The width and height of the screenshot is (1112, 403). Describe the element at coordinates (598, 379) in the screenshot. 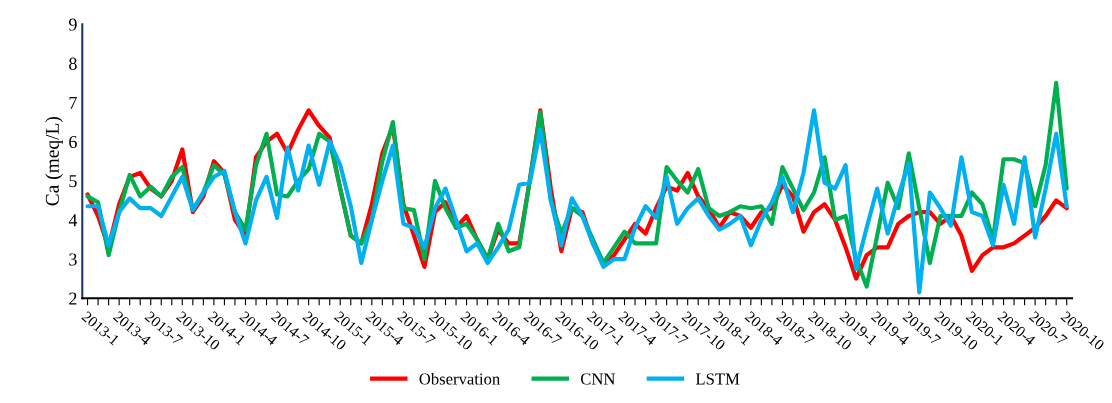

I see `legend-label: CNN` at that location.